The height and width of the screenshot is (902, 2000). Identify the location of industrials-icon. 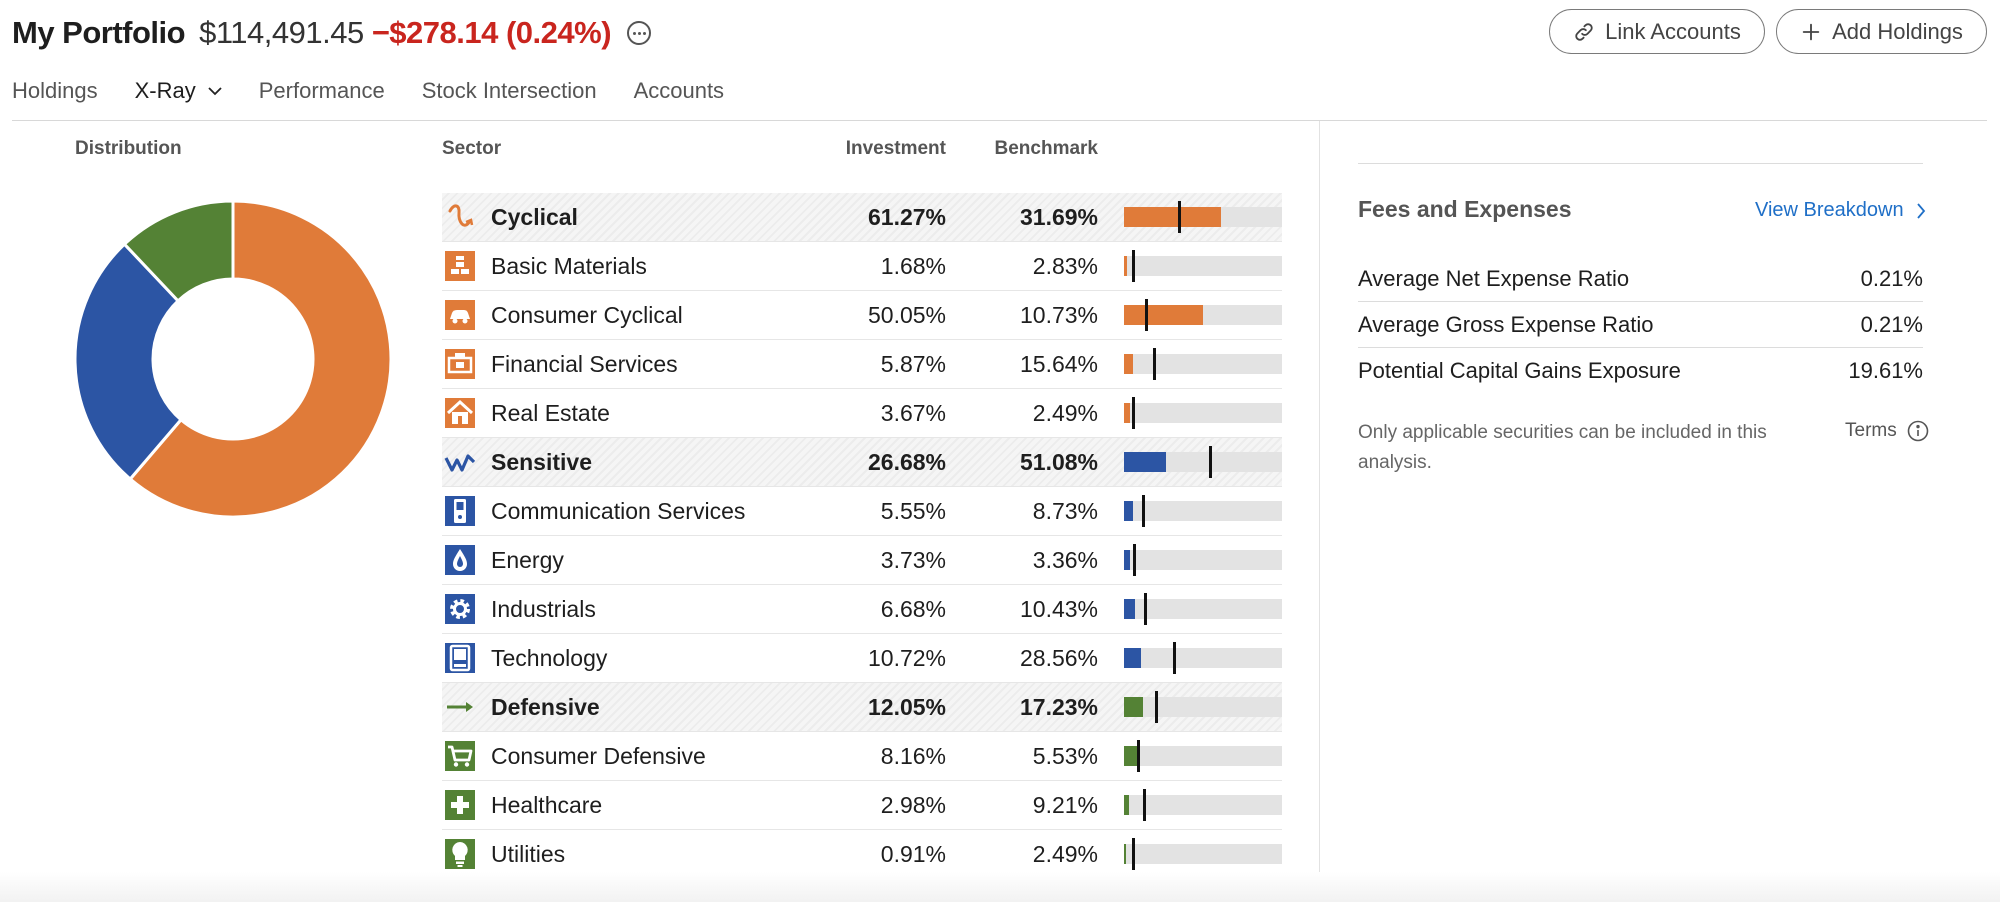
(460, 609).